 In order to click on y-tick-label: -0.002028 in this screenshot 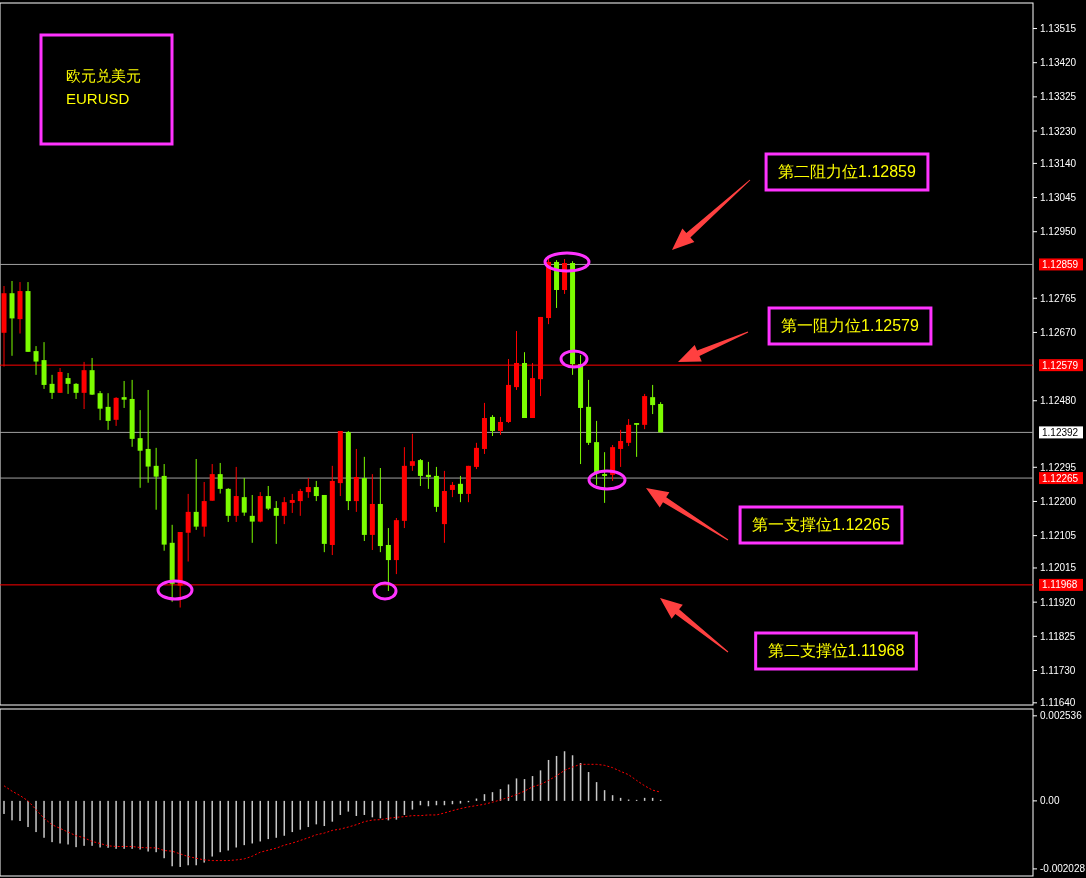, I will do `click(1063, 869)`.